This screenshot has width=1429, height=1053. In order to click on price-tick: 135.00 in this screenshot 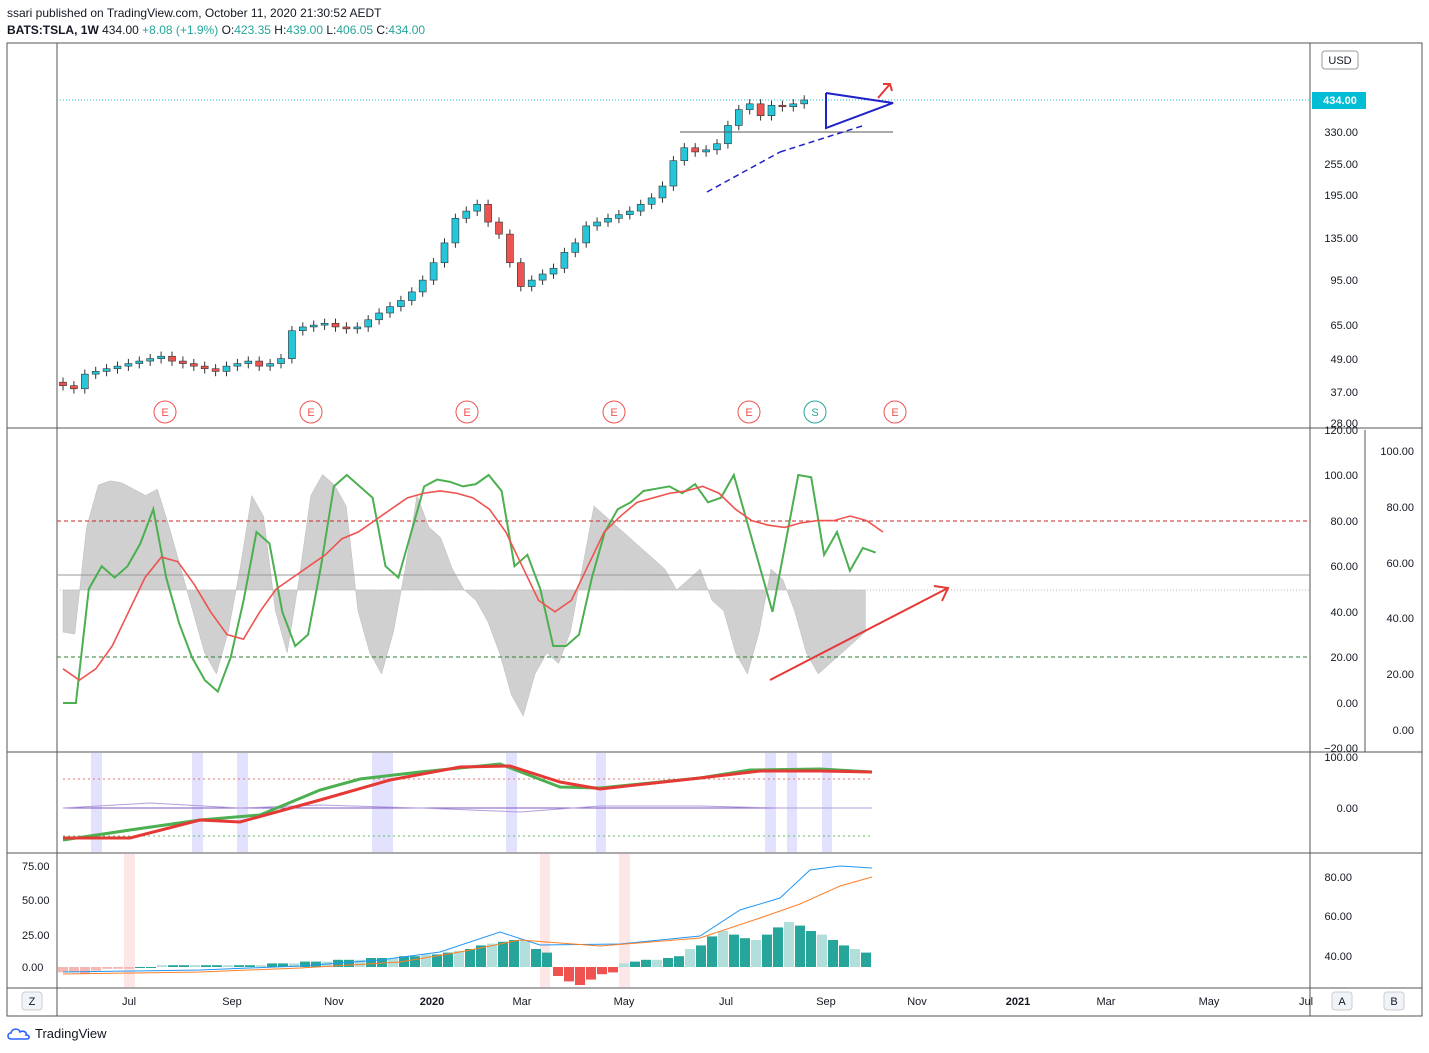, I will do `click(1341, 239)`.